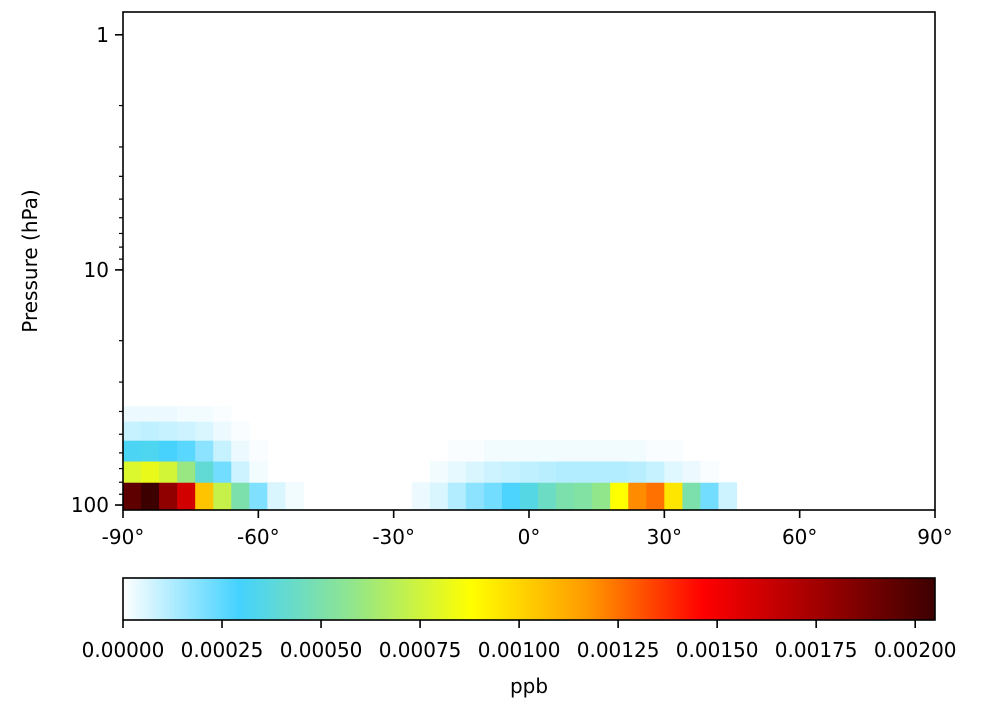 This screenshot has width=989, height=703. What do you see at coordinates (430, 458) in the screenshot?
I see `heatmap-cells` at bounding box center [430, 458].